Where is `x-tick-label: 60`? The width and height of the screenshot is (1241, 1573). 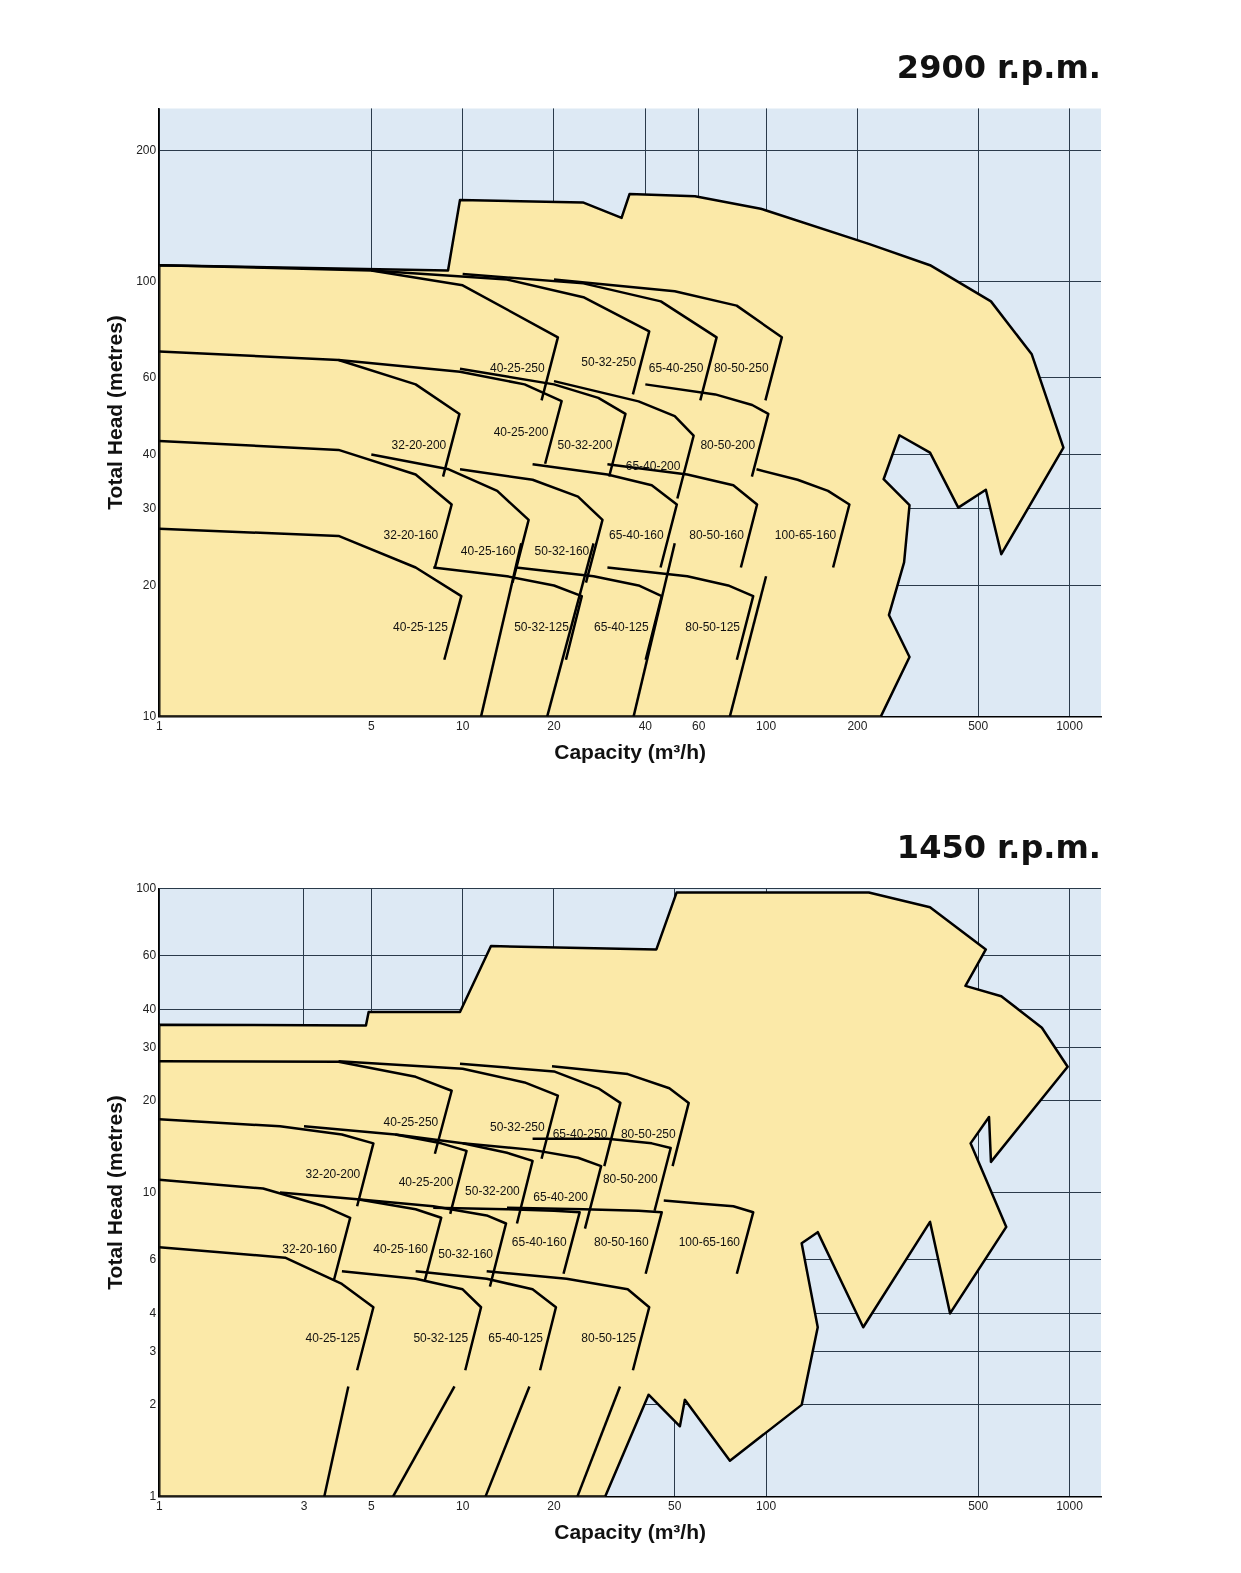
x-tick-label: 60 is located at coordinates (699, 725).